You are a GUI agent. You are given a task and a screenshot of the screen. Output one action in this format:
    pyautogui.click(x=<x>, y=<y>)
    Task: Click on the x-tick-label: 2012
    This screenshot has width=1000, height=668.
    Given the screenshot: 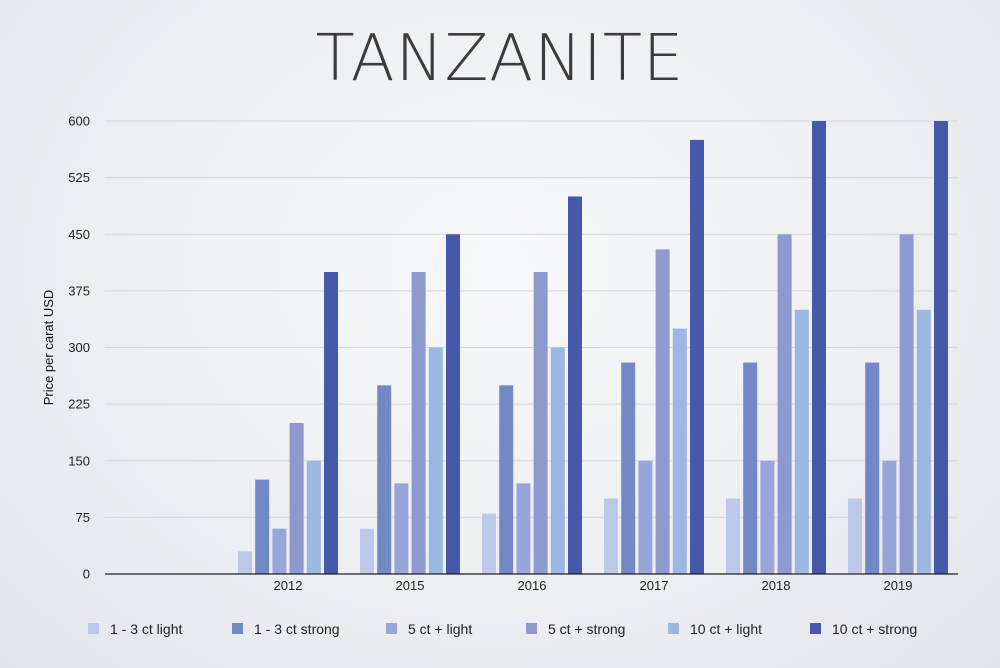 What is the action you would take?
    pyautogui.click(x=288, y=585)
    